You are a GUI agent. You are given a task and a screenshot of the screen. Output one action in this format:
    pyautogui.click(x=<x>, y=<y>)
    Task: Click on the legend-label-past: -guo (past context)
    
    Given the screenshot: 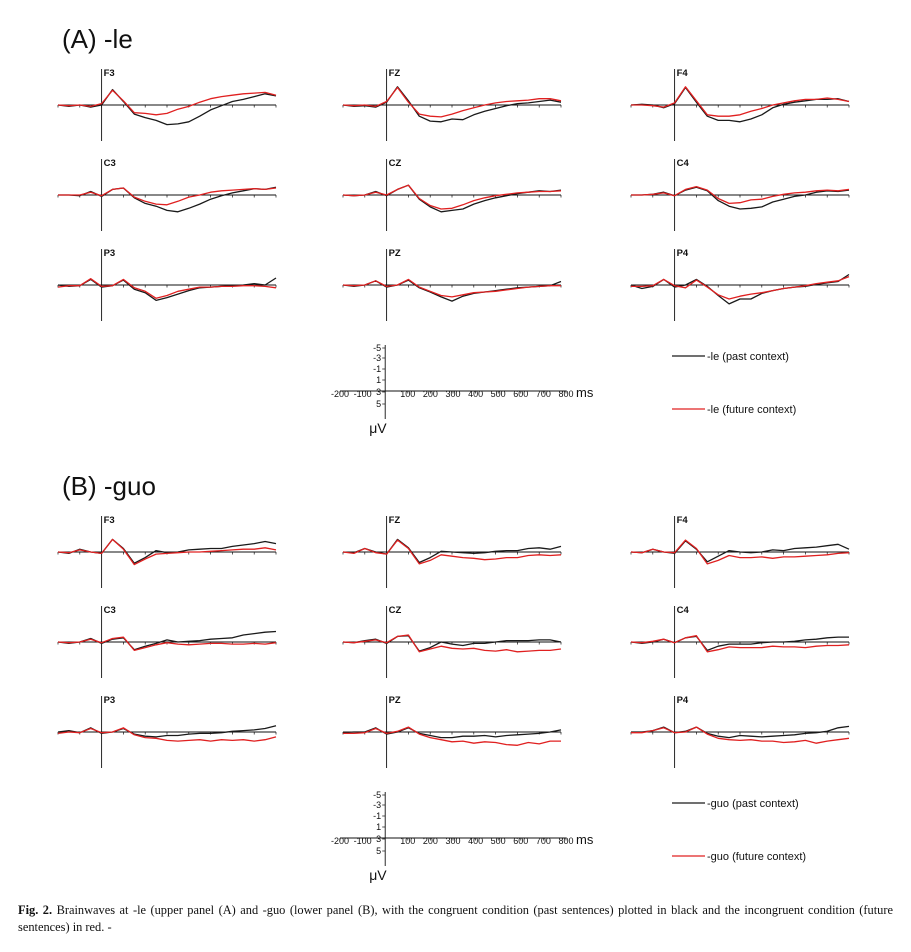 What is the action you would take?
    pyautogui.click(x=753, y=804)
    